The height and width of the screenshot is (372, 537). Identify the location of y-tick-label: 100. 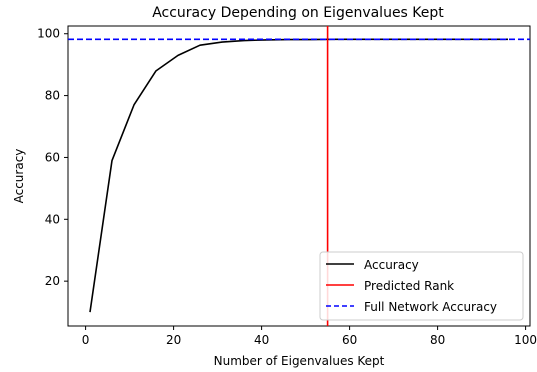
(48, 34).